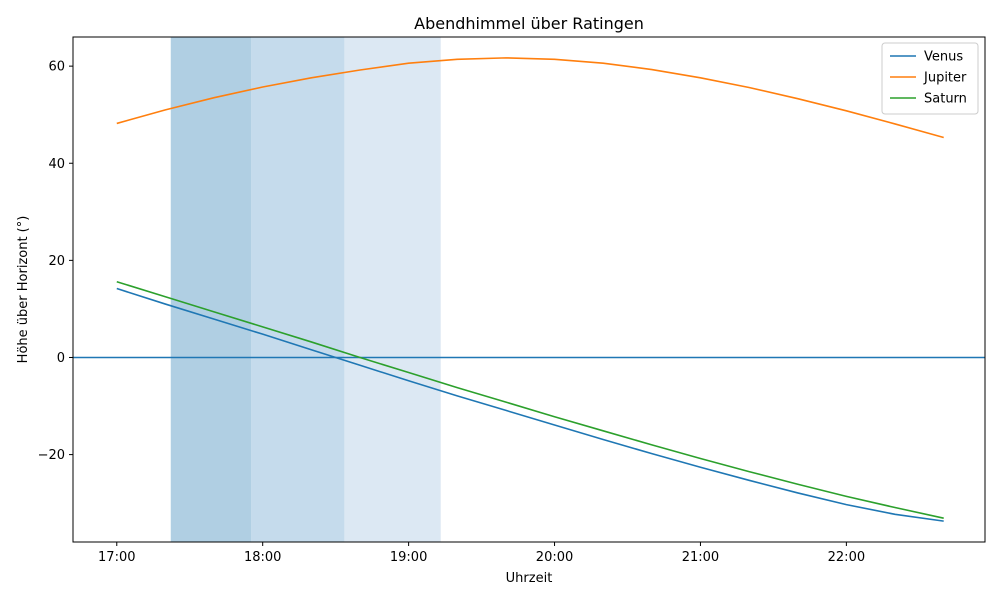 The height and width of the screenshot is (600, 1000). I want to click on y-tick-label: 60, so click(56, 67).